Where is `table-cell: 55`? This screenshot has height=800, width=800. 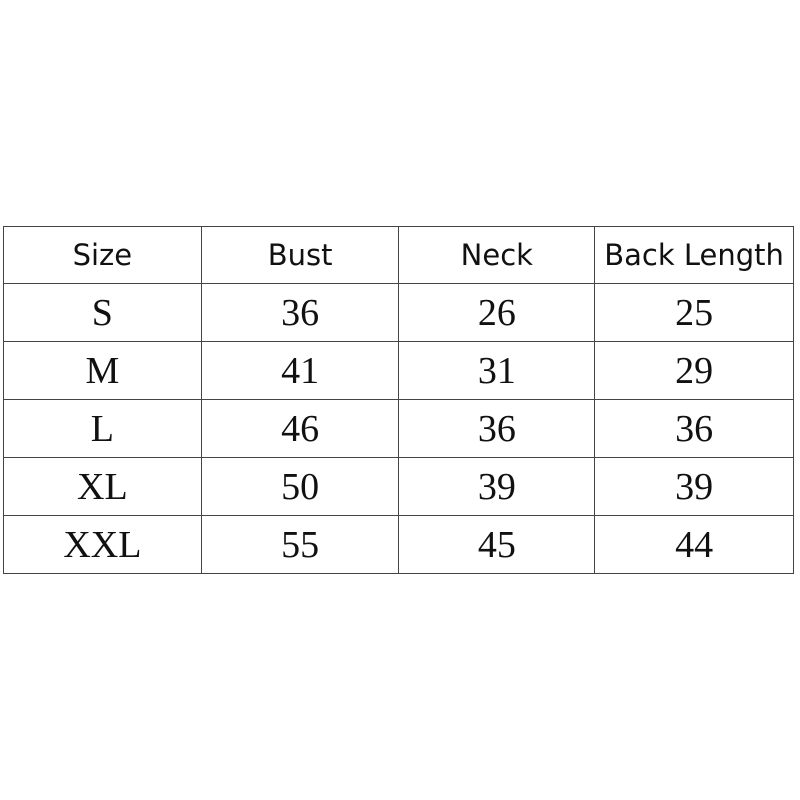
table-cell: 55 is located at coordinates (300, 544).